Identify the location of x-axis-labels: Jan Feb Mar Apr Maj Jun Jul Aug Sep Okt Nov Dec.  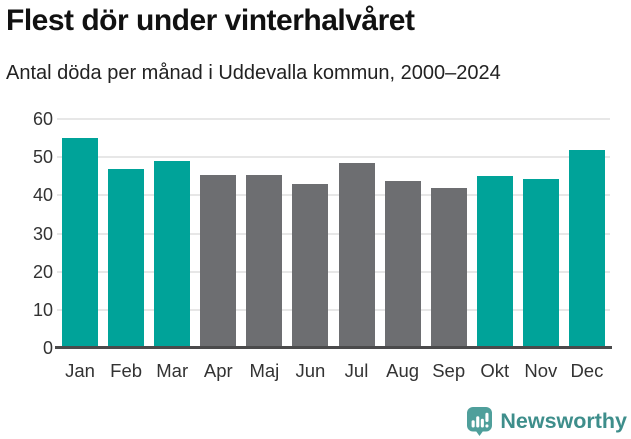
(333, 371).